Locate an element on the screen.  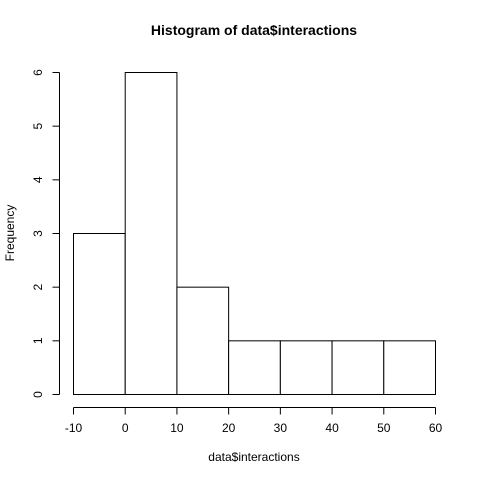
y-tick-label-6: 6 is located at coordinates (38, 72).